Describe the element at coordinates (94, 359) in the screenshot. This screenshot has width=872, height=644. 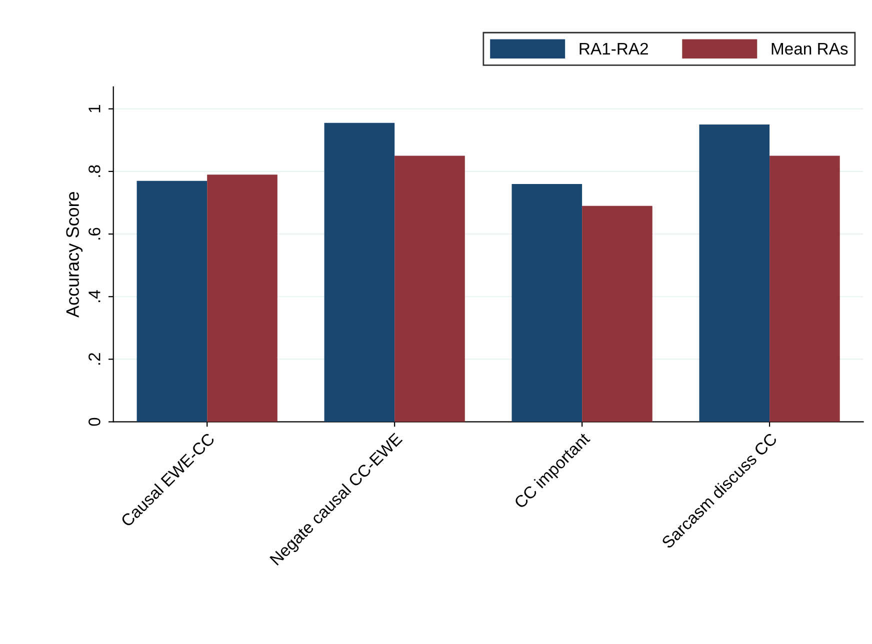
I see `y-tick-label: .2` at that location.